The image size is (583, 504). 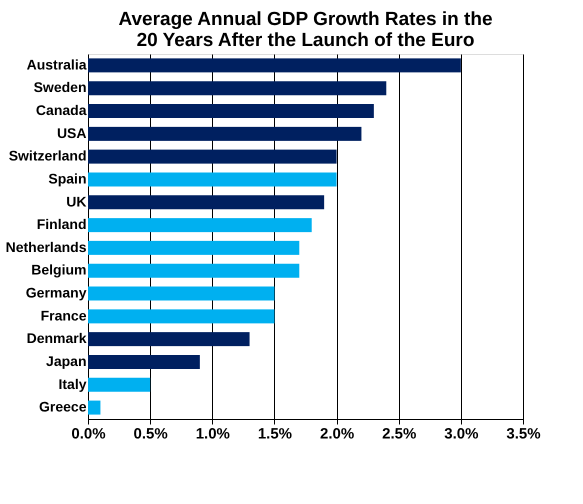 What do you see at coordinates (61, 110) in the screenshot?
I see `y-tick-label: Canada` at bounding box center [61, 110].